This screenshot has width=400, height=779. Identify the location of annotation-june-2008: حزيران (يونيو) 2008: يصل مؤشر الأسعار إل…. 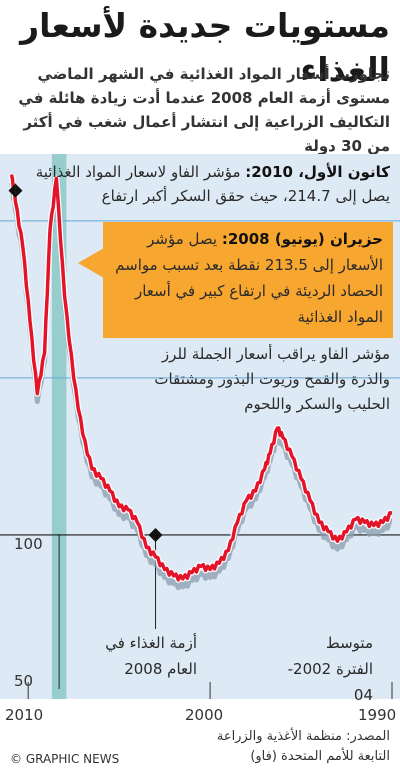
(248, 280).